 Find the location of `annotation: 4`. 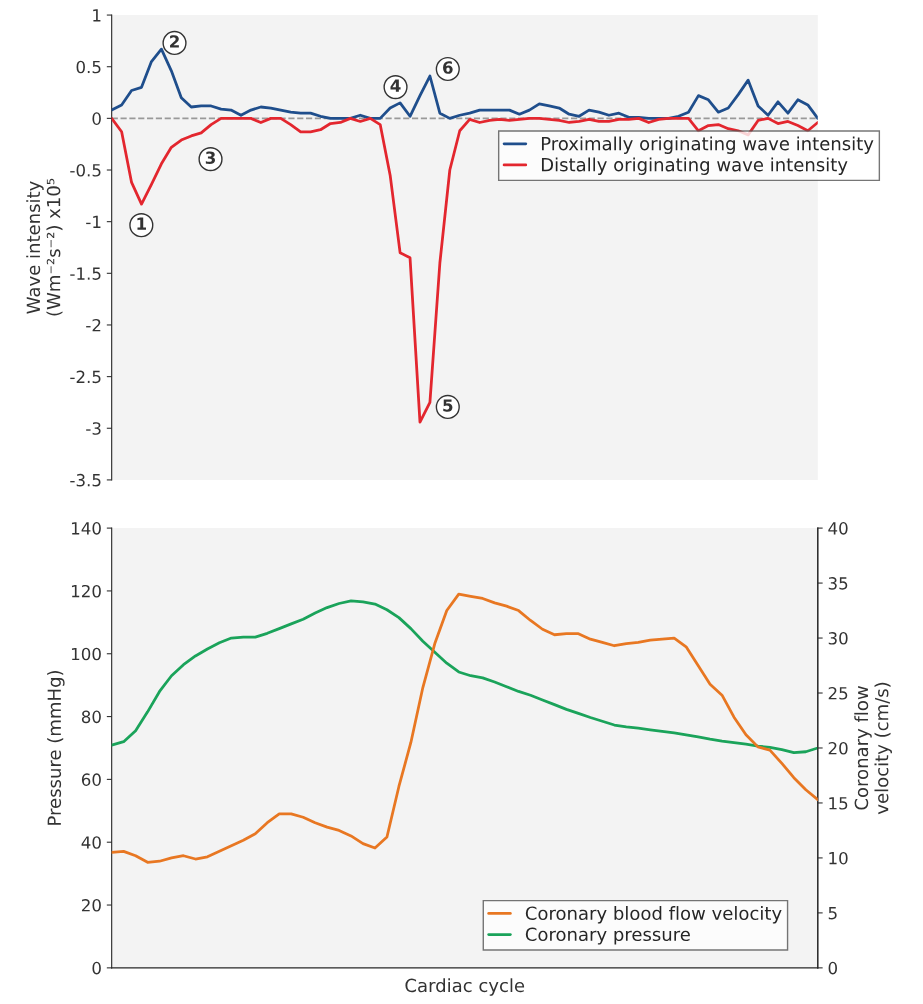

annotation: 4 is located at coordinates (395, 85).